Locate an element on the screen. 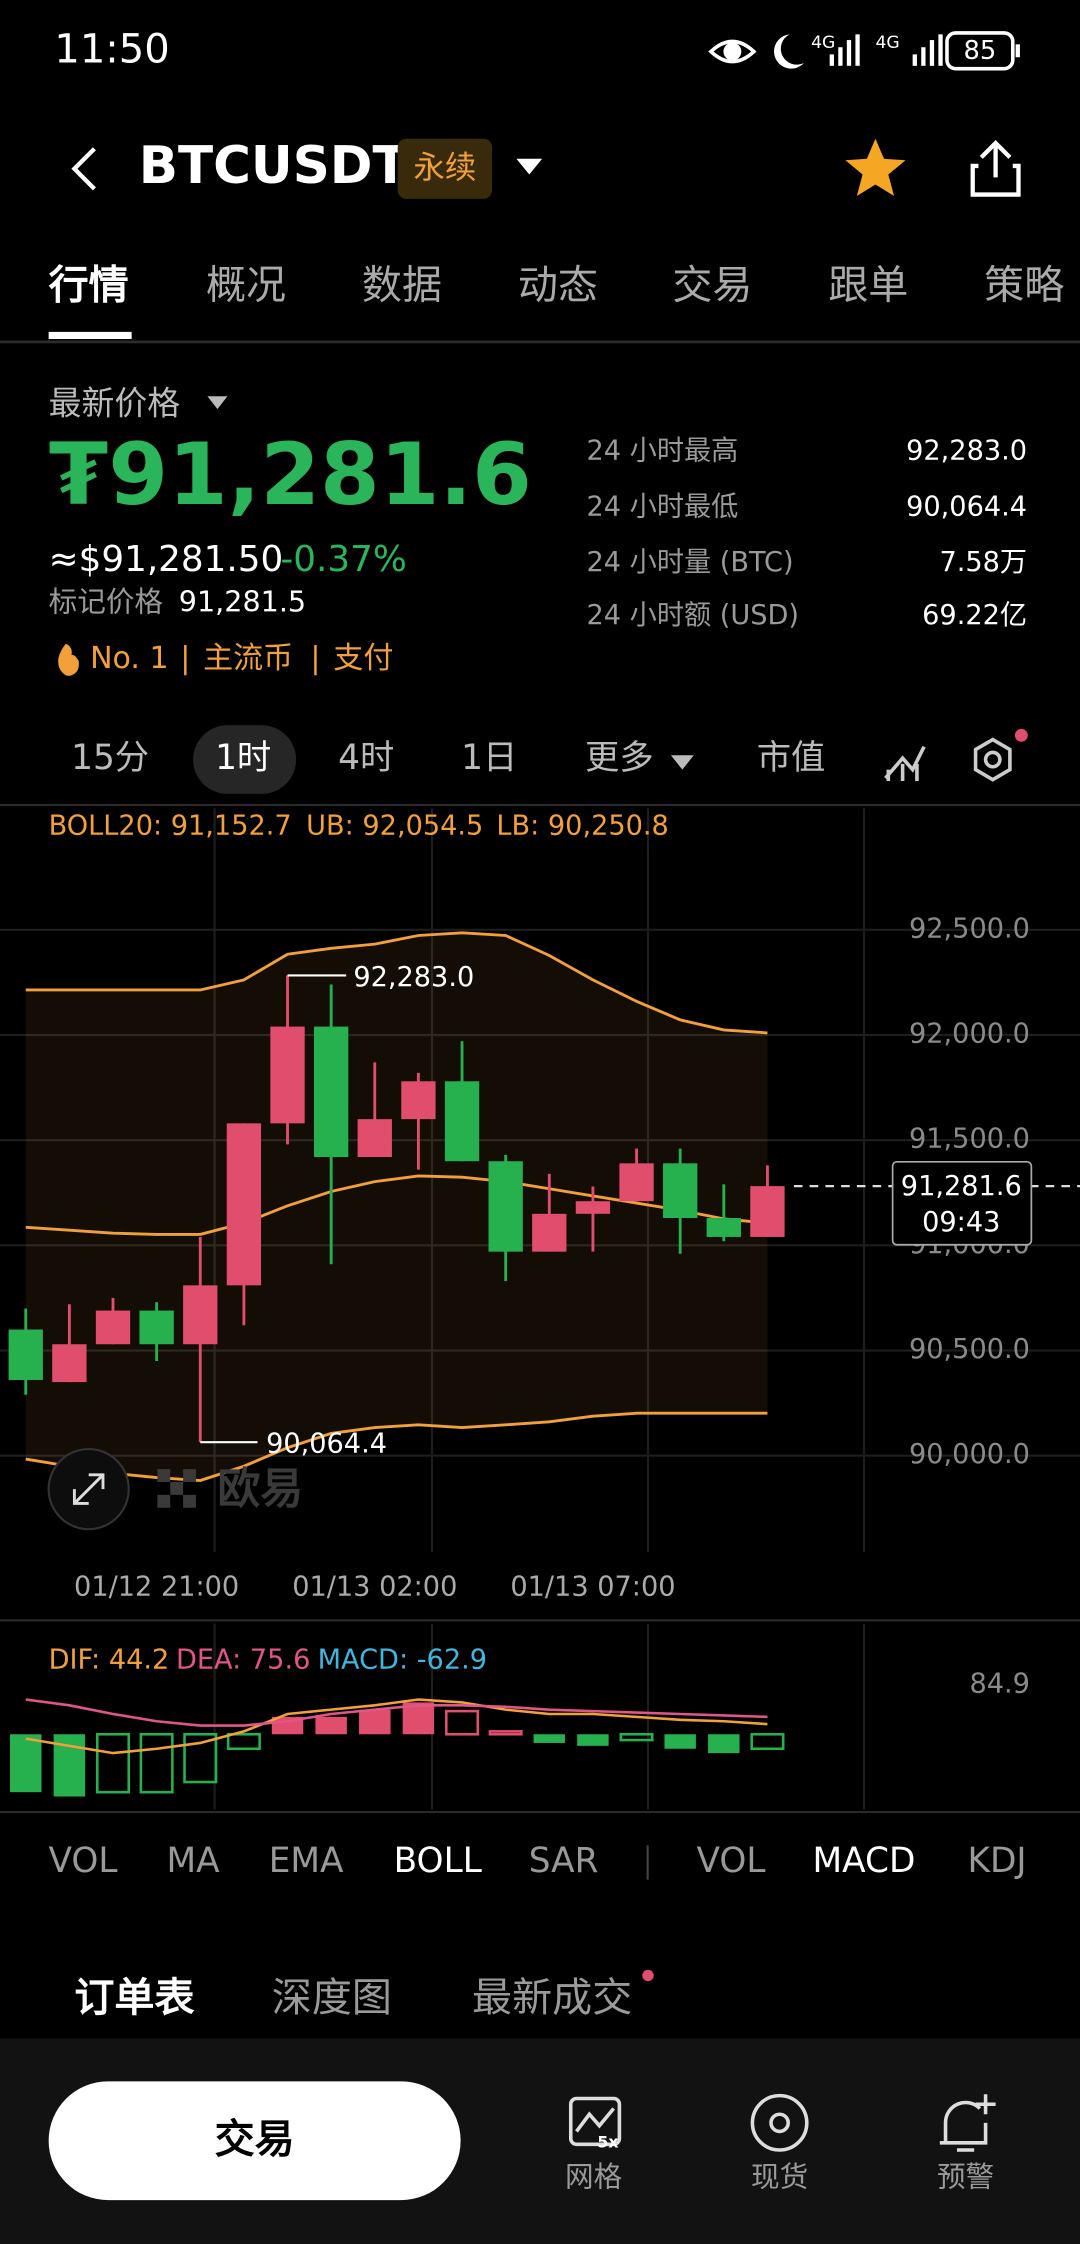 The height and width of the screenshot is (2244, 1080). interval: 15分 is located at coordinates (110, 758).